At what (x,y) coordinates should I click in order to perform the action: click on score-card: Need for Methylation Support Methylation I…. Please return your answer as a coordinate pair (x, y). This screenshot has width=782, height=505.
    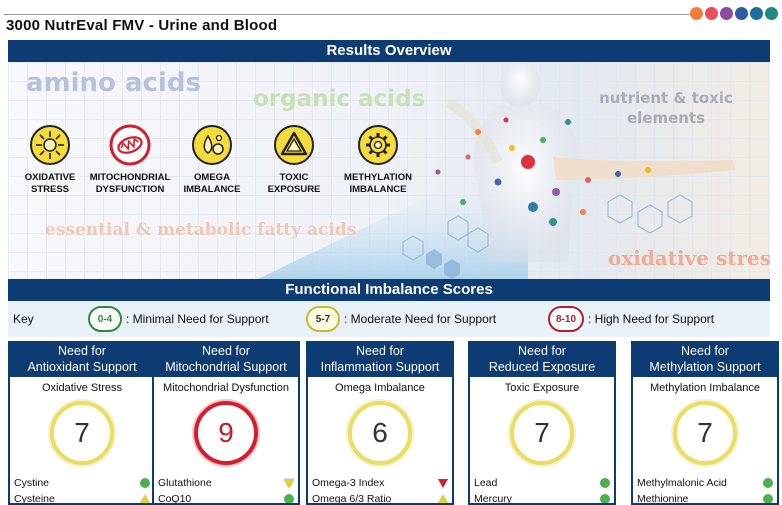
    Looking at the image, I should click on (705, 423).